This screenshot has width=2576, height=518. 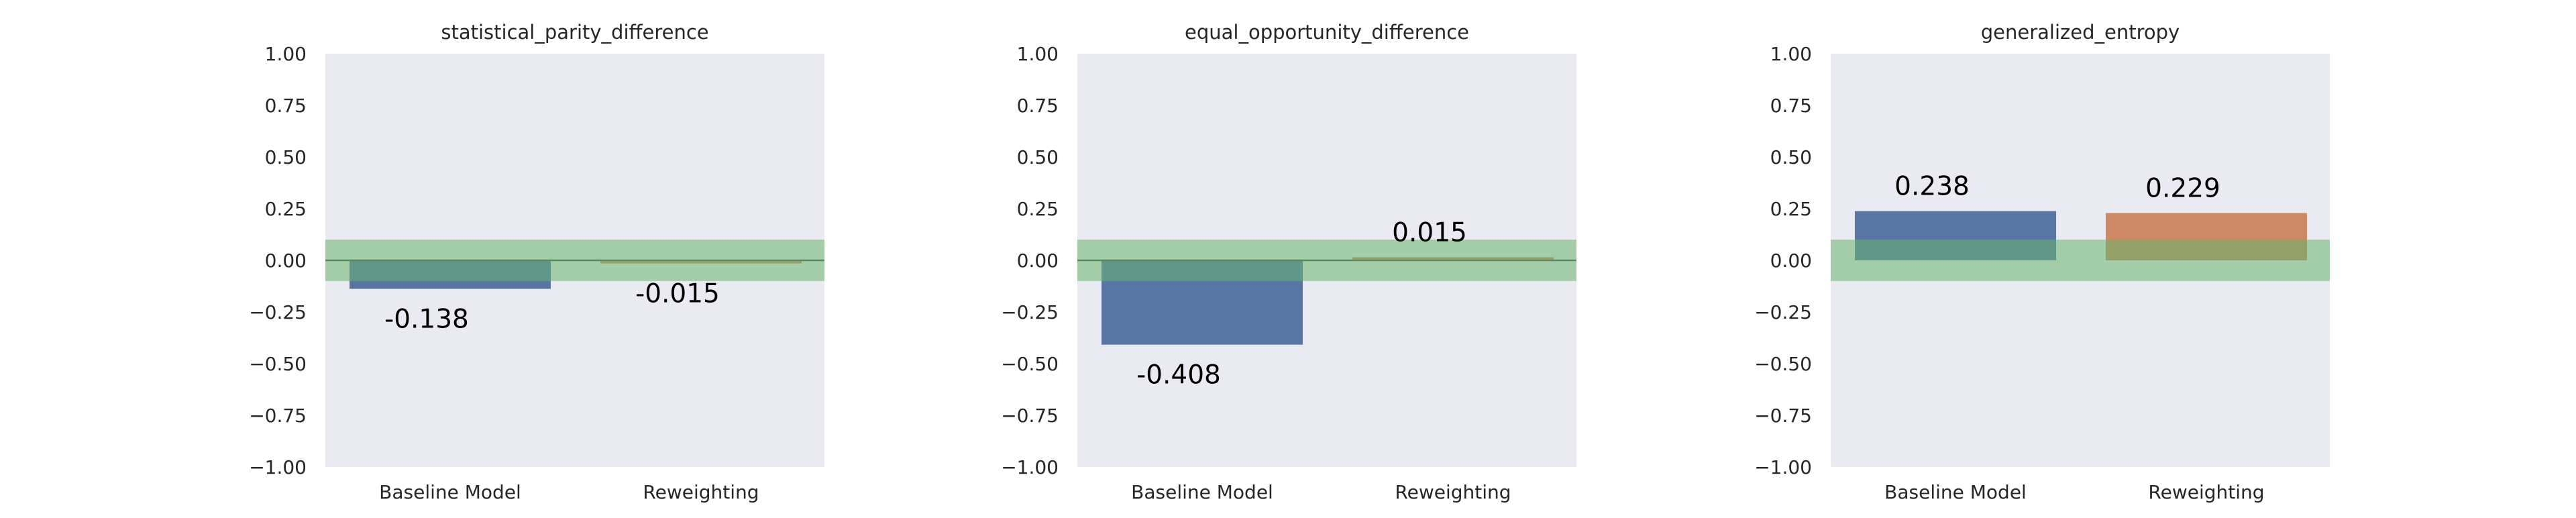 I want to click on value-label: -0.138, so click(x=426, y=320).